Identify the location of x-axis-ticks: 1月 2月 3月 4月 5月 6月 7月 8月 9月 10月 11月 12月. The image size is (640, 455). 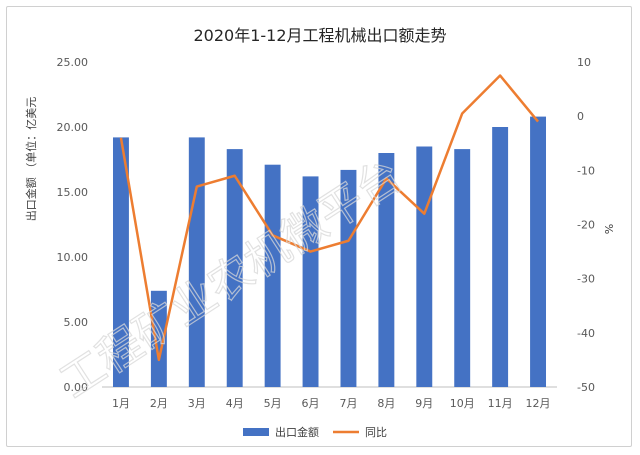
(331, 403).